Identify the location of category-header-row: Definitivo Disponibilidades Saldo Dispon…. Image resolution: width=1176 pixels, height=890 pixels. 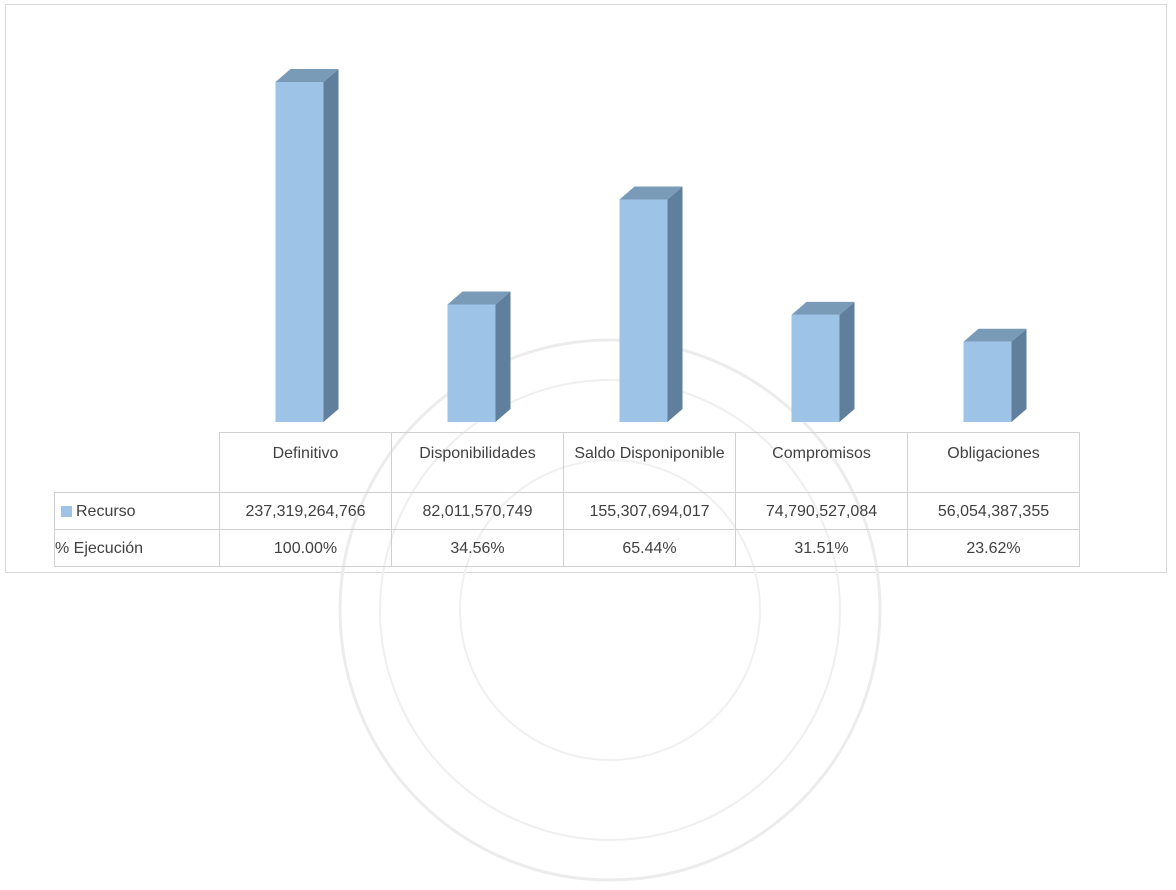
(567, 462).